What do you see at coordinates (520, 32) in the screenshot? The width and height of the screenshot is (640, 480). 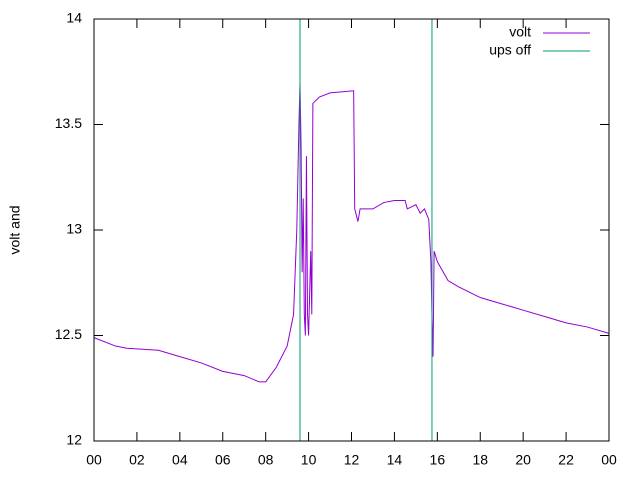 I see `legend-label: volt` at bounding box center [520, 32].